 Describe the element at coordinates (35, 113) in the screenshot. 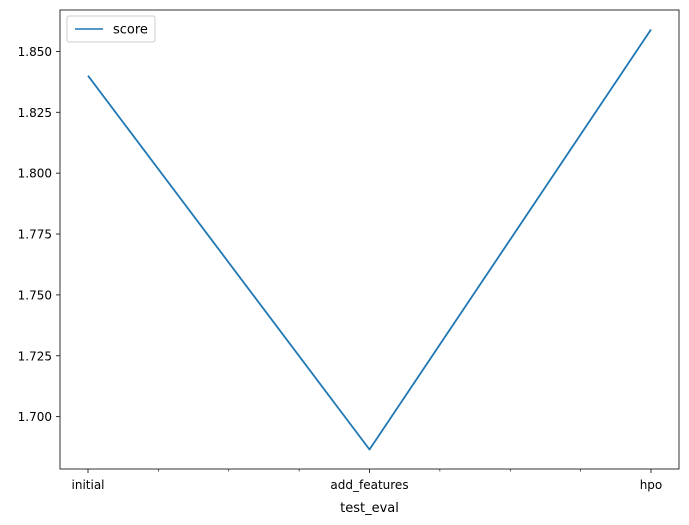

I see `y-tick-label: 1.825` at that location.